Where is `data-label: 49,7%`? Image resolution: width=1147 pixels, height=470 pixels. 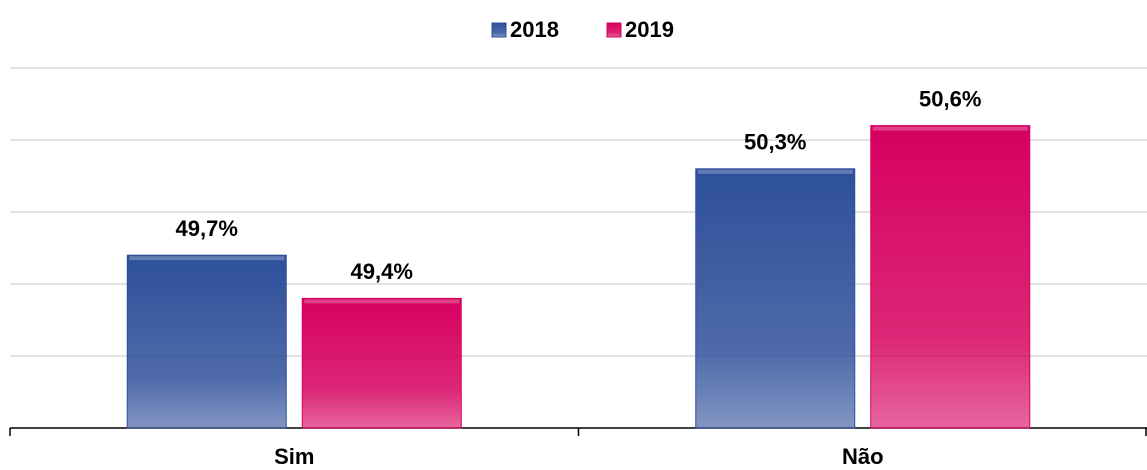
data-label: 49,7% is located at coordinates (207, 228).